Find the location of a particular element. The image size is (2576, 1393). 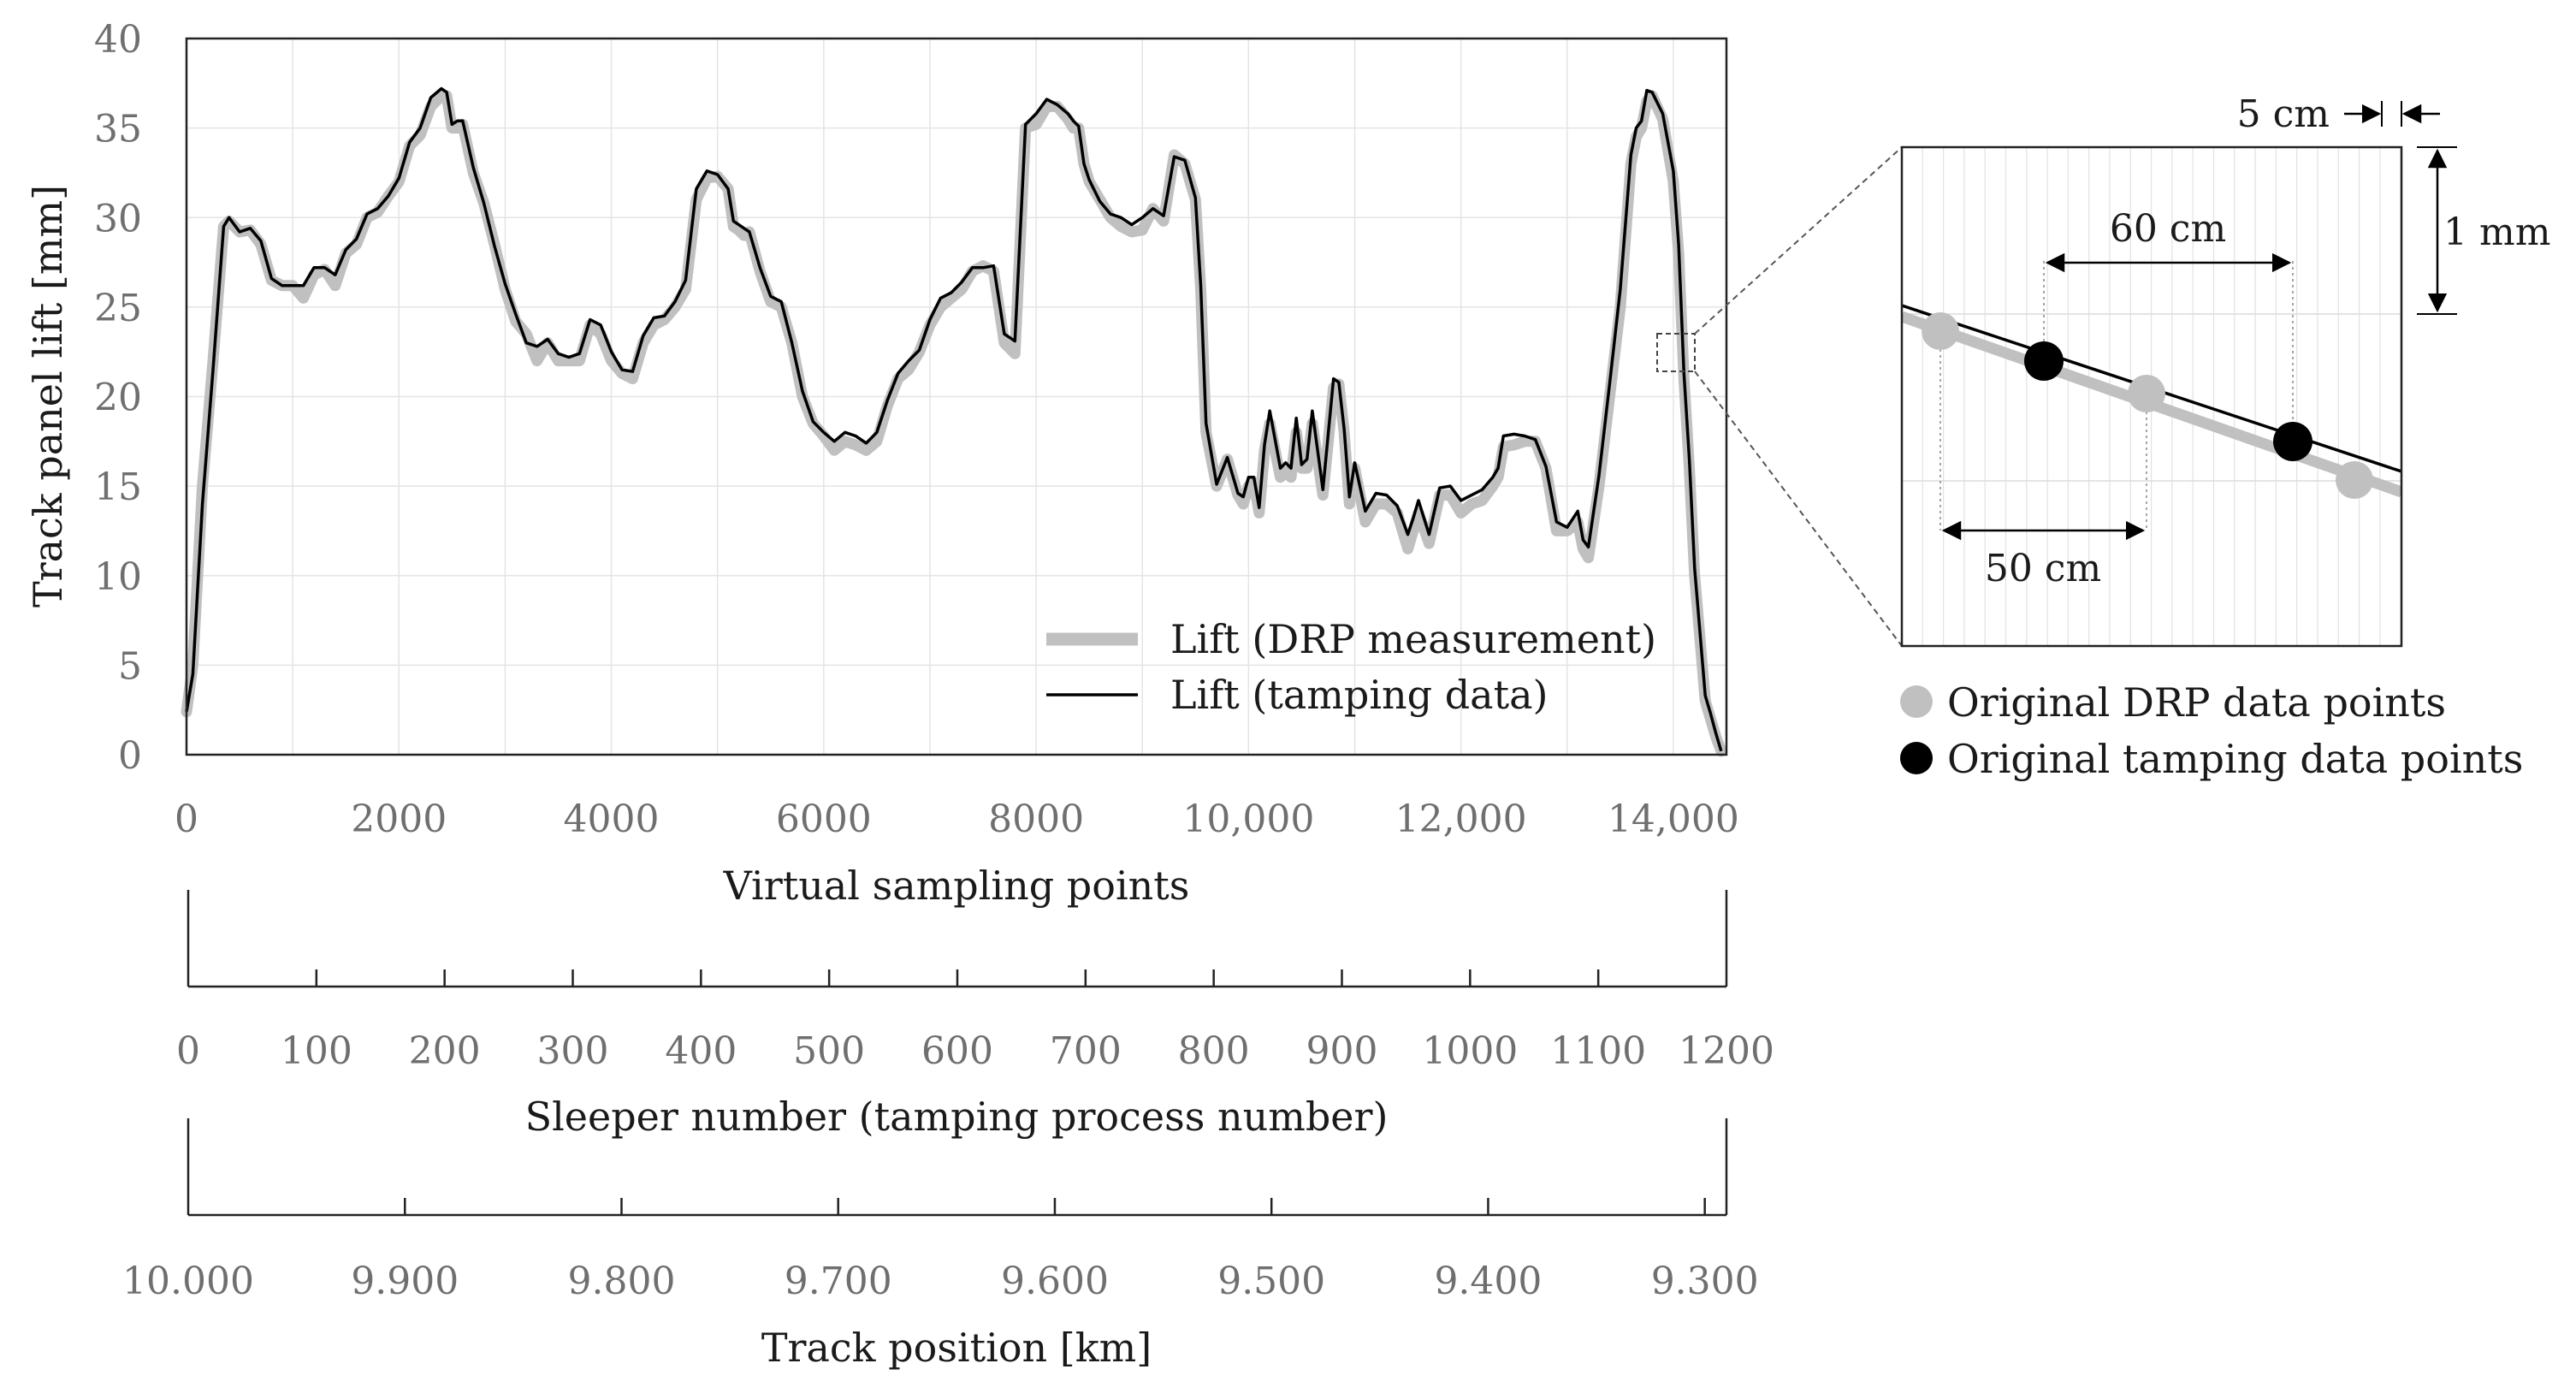

x-tick-label: 6000 is located at coordinates (824, 819).